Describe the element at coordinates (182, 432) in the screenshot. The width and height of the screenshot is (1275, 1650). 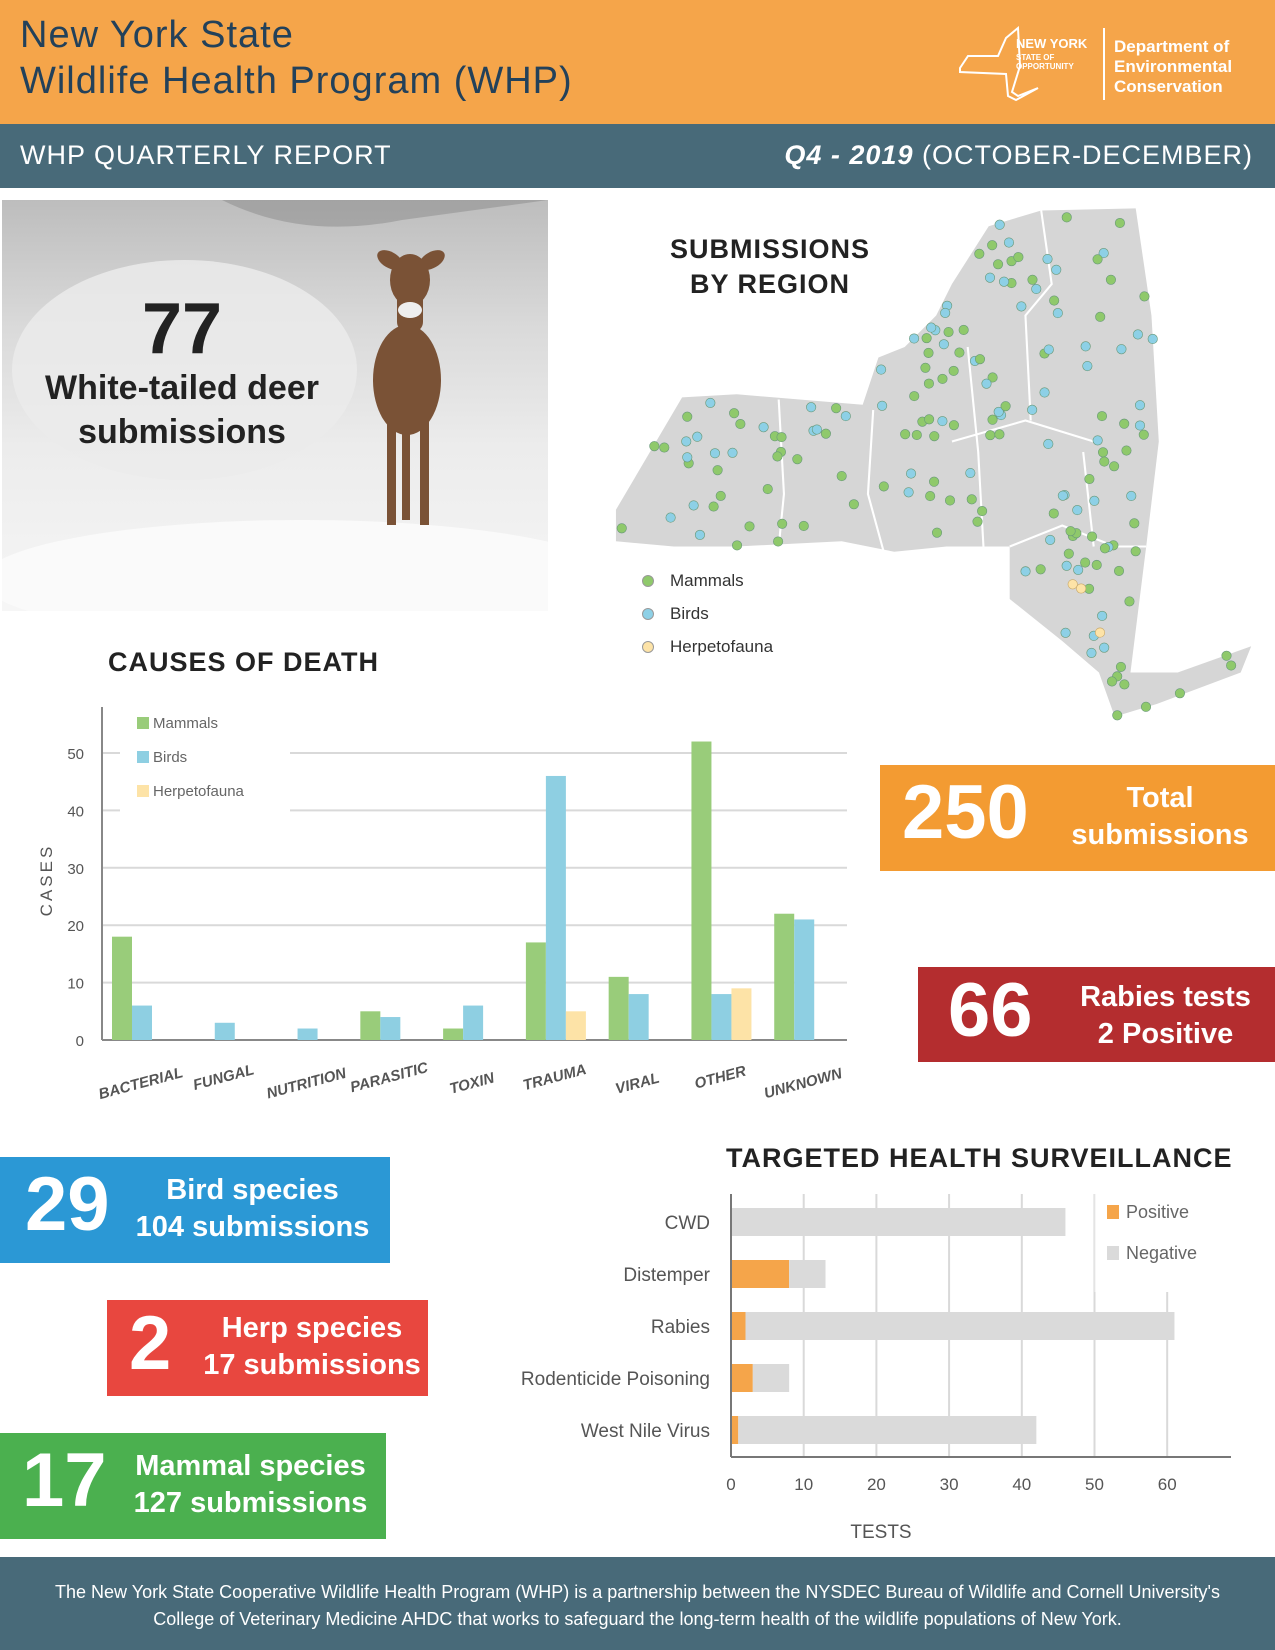
I see `deer-label-2: submissions` at that location.